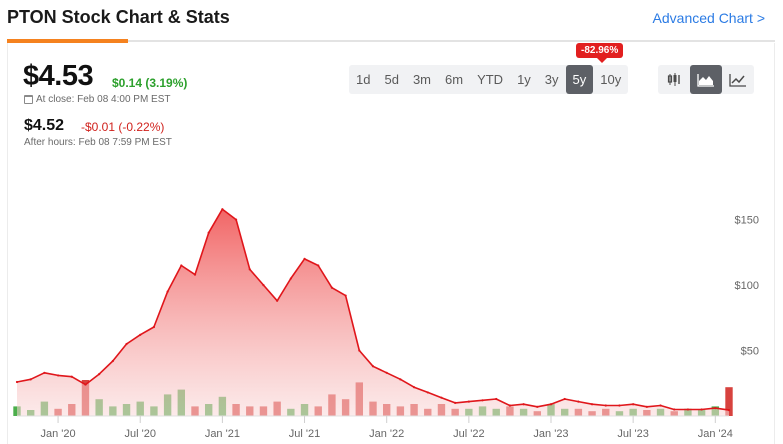 This screenshot has height=444, width=783. What do you see at coordinates (391, 41) in the screenshot?
I see `header-divider` at bounding box center [391, 41].